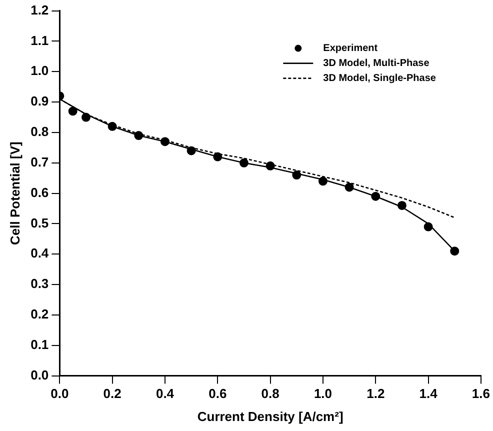 Image resolution: width=493 pixels, height=431 pixels. I want to click on x-tick-label: 0.0, so click(59, 394).